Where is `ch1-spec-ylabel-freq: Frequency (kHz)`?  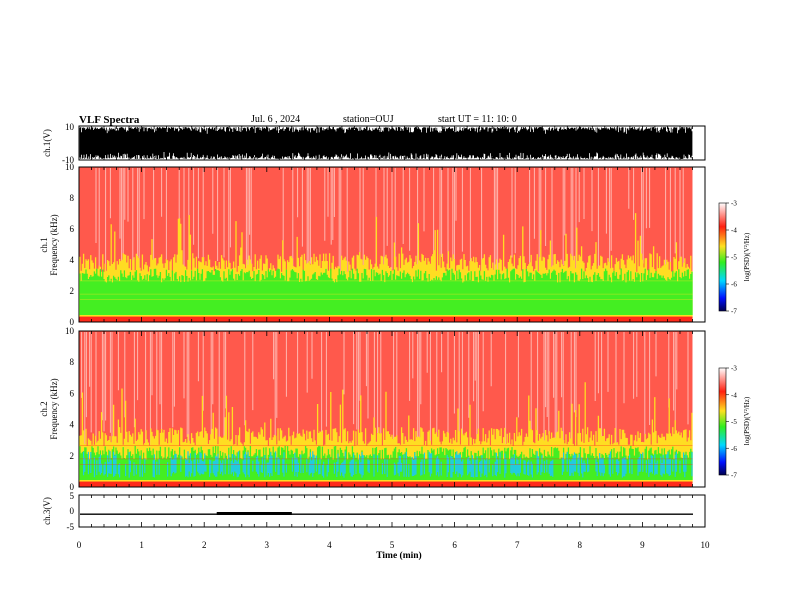
ch1-spec-ylabel-freq: Frequency (kHz) is located at coordinates (54, 244).